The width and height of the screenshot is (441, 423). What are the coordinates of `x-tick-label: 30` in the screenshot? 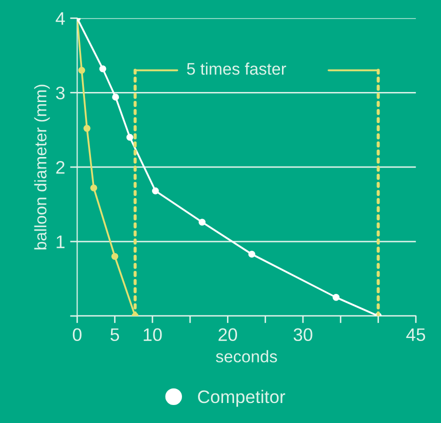 It's located at (303, 335).